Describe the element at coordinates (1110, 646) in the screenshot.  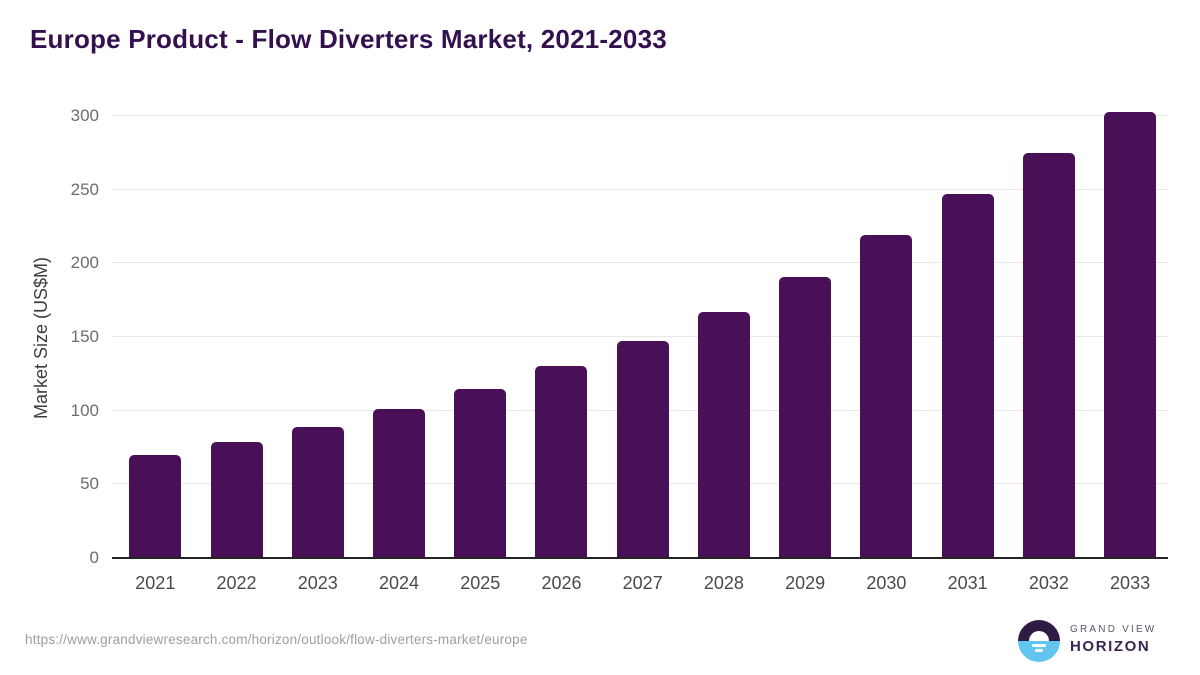
I see `brand-name-bottom: HORIZON` at that location.